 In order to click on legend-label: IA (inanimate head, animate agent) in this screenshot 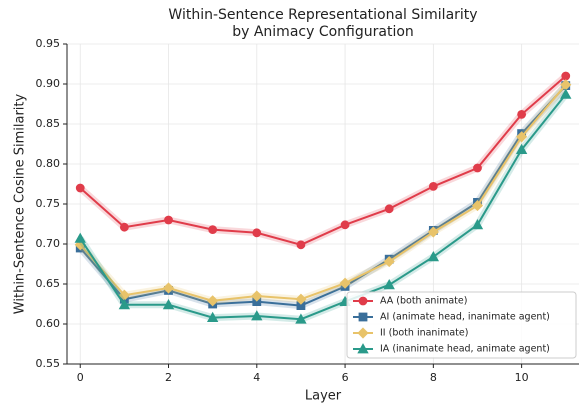, I will do `click(465, 349)`.